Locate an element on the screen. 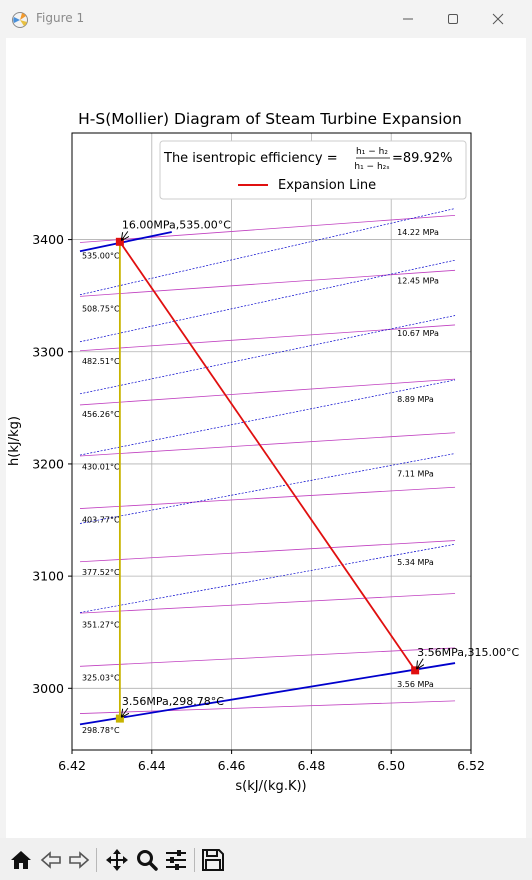 This screenshot has height=880, width=532. isotherm-label: 456.26°C is located at coordinates (101, 414).